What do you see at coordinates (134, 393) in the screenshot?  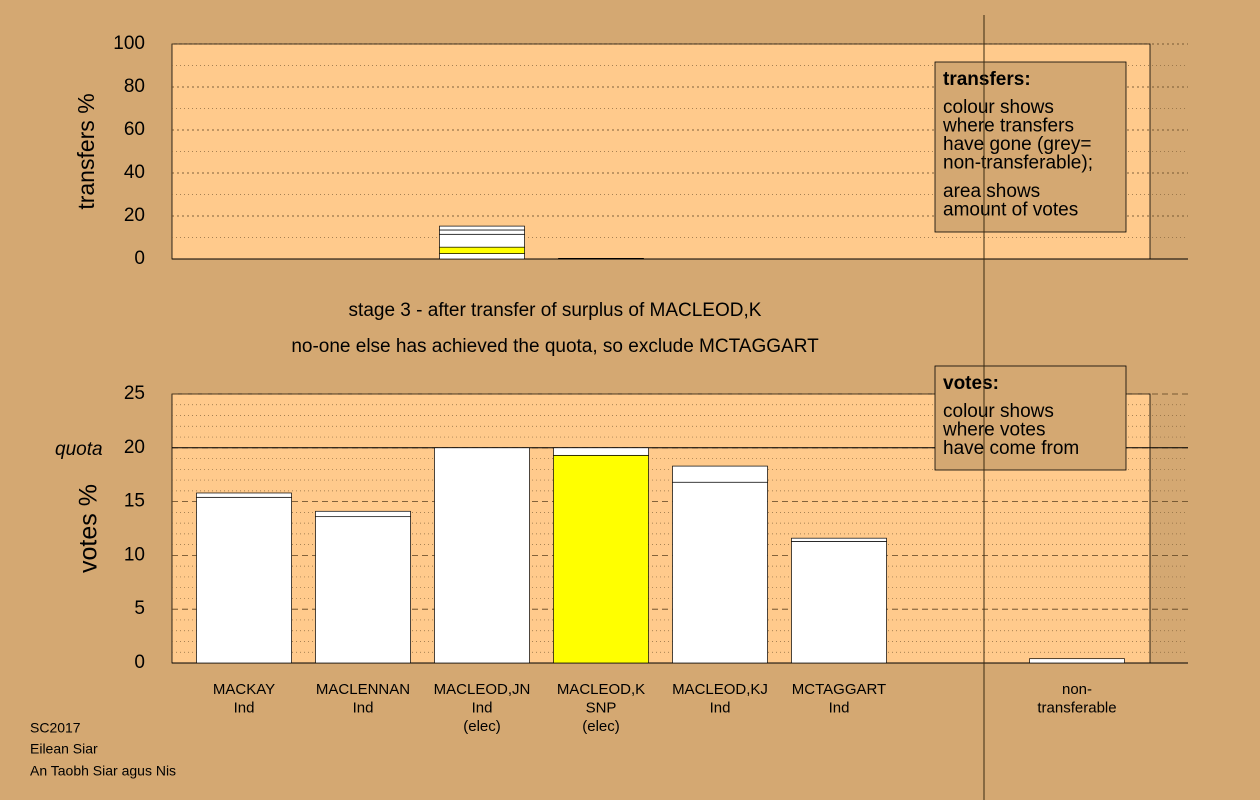 I see `y-tick-label: 25` at bounding box center [134, 393].